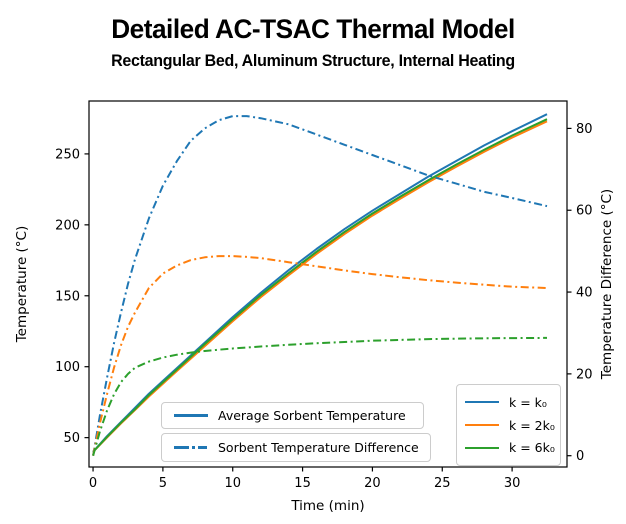  I want to click on svg-text: 200, so click(67, 225).